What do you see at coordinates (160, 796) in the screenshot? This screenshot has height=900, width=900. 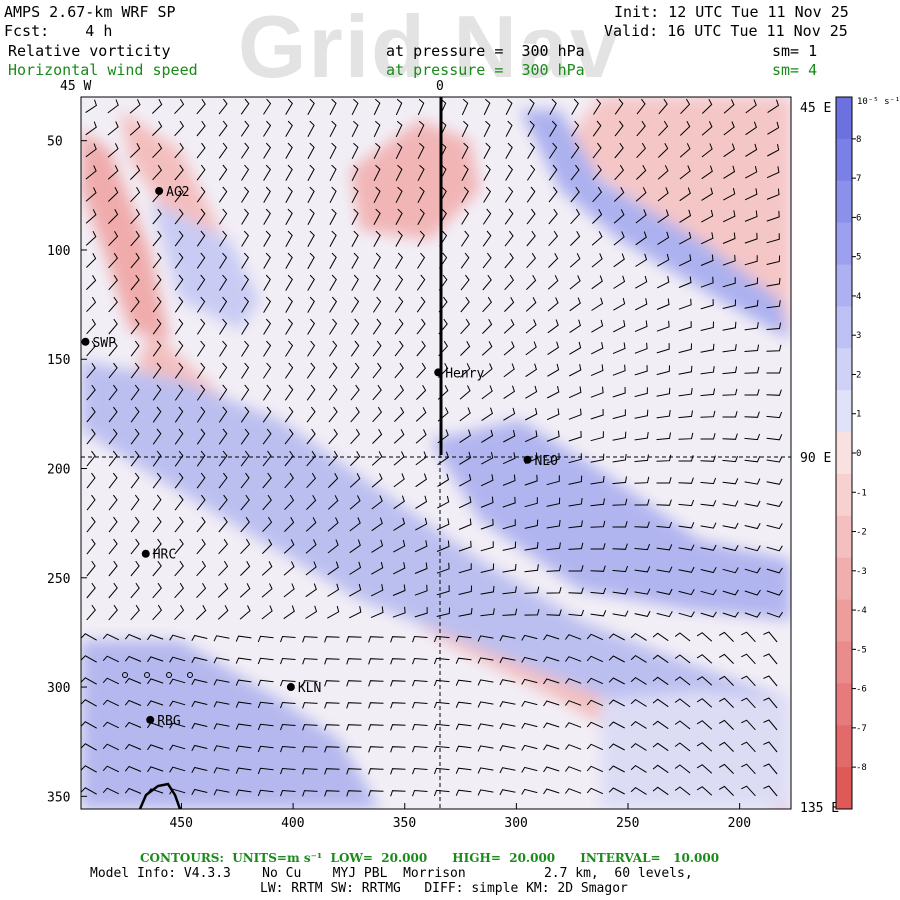 I see `coastline-contour` at bounding box center [160, 796].